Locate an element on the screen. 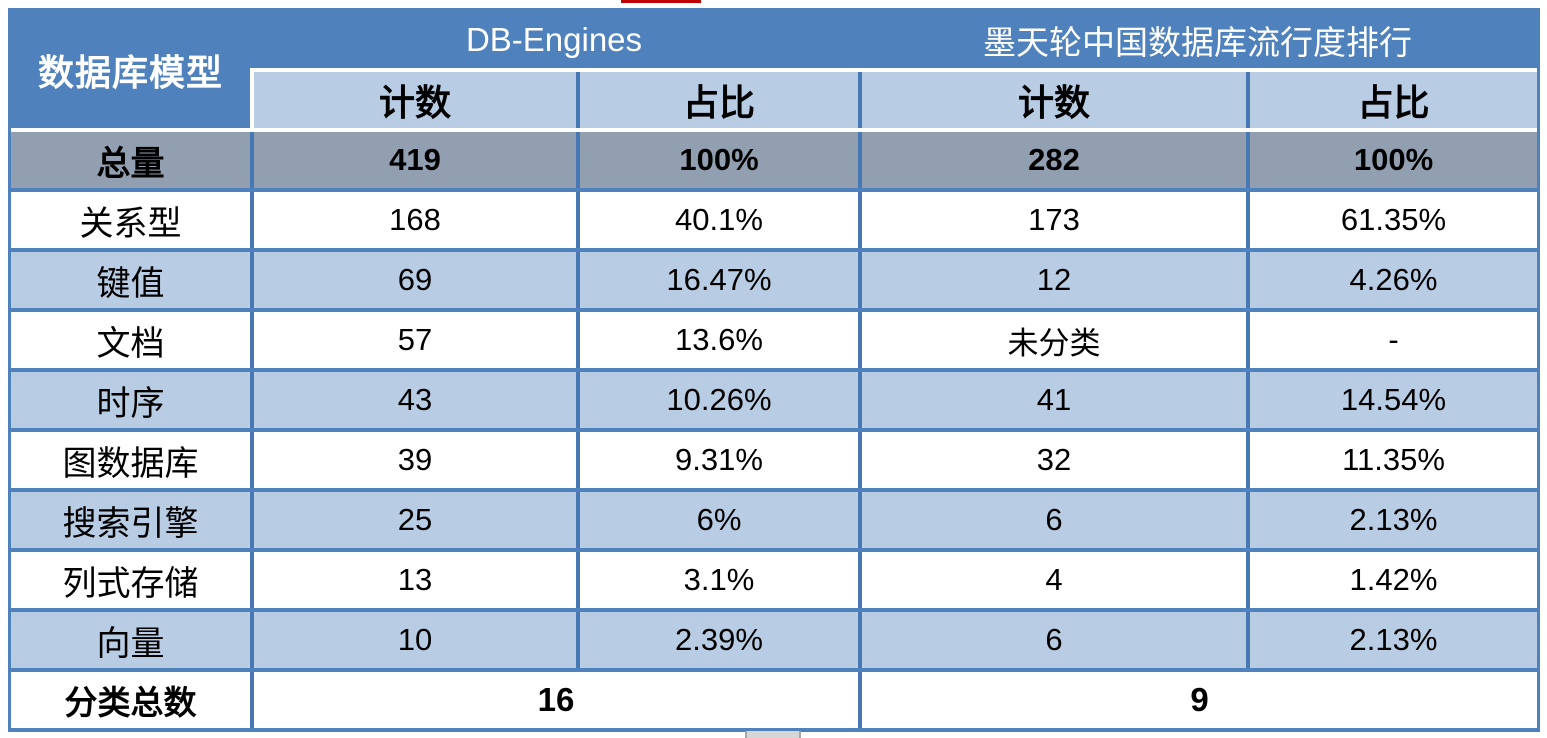  cell-value: 未分类 is located at coordinates (1052, 340).